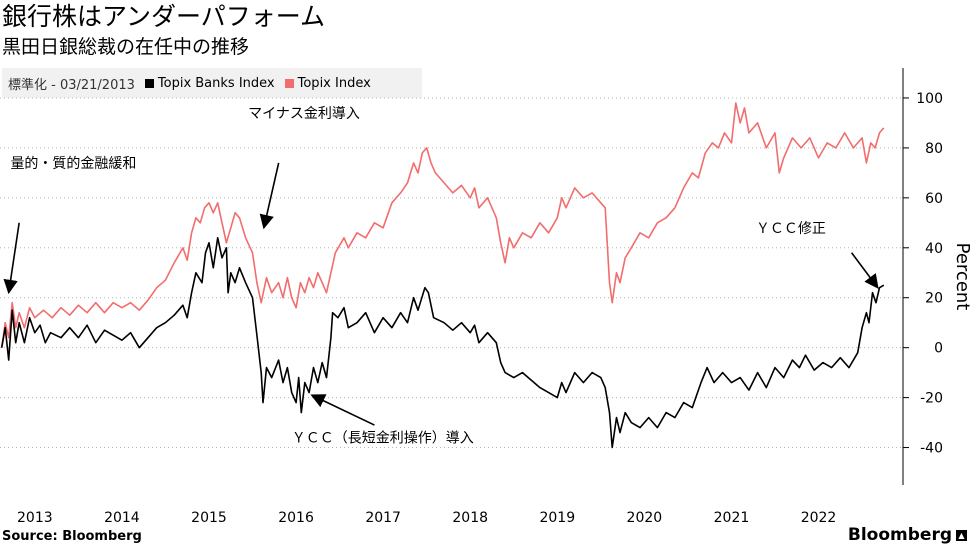  What do you see at coordinates (557, 518) in the screenshot?
I see `x-tick-label: 2019` at bounding box center [557, 518].